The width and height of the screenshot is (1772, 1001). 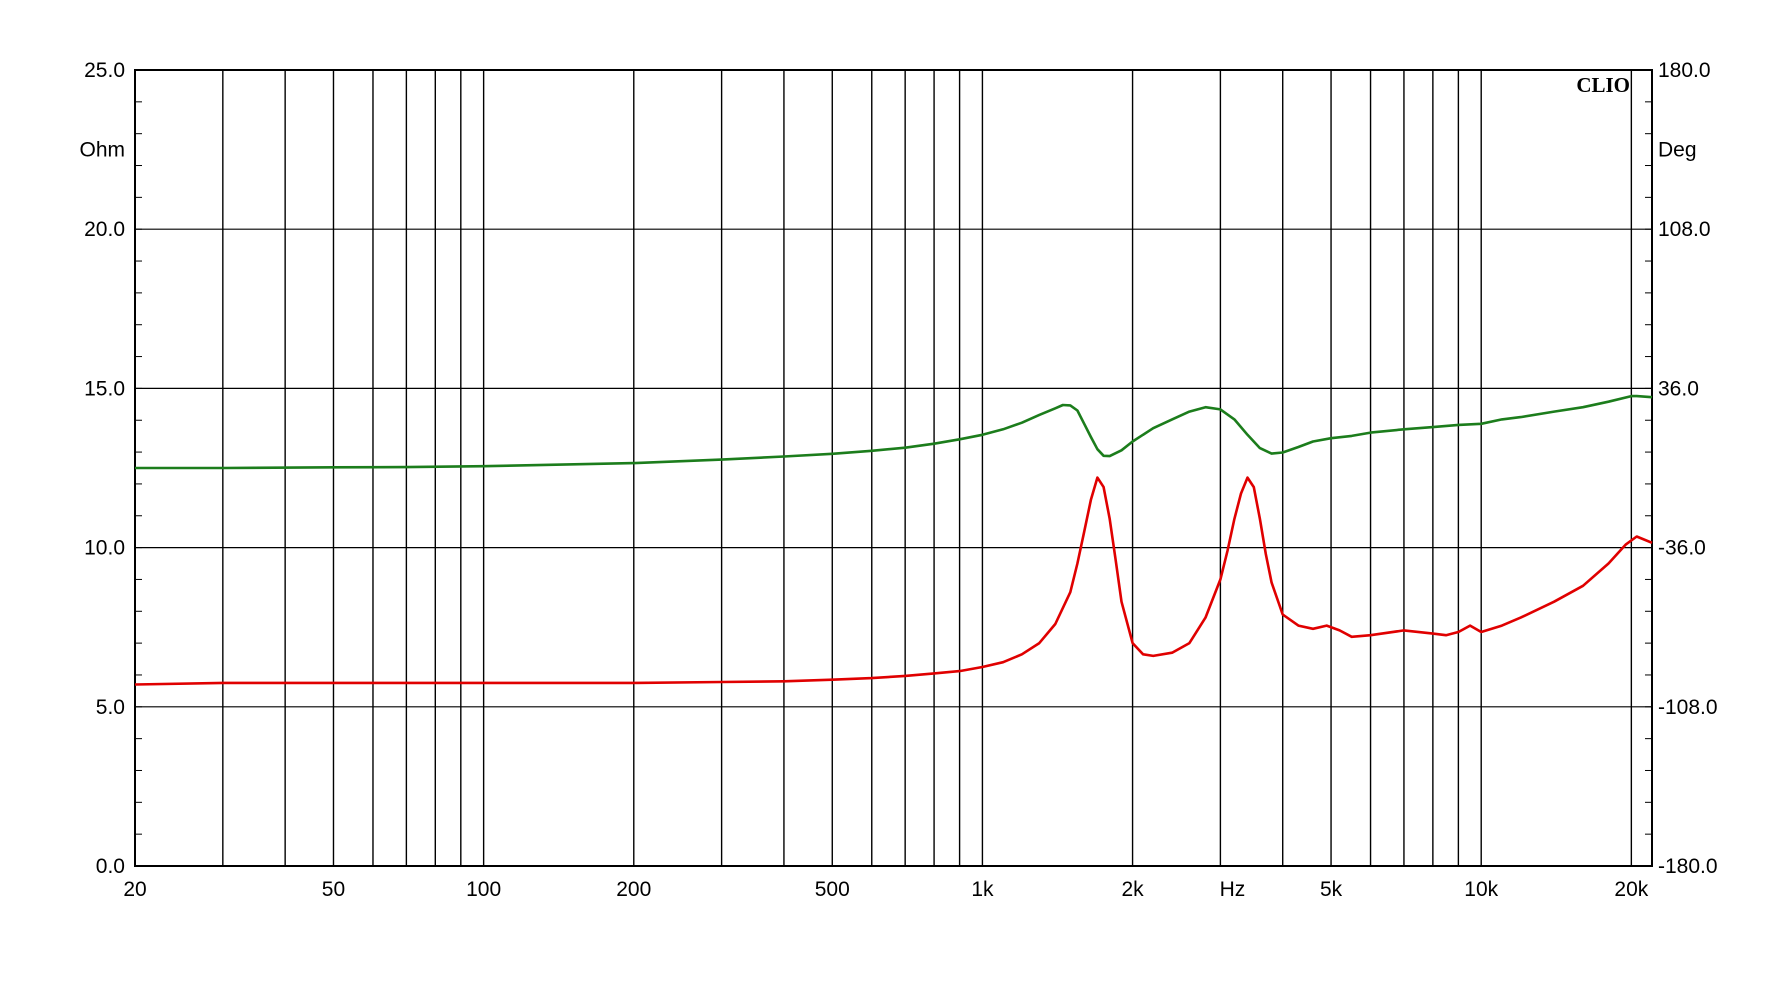 I want to click on left-tick-label: 20.0, so click(x=104, y=229).